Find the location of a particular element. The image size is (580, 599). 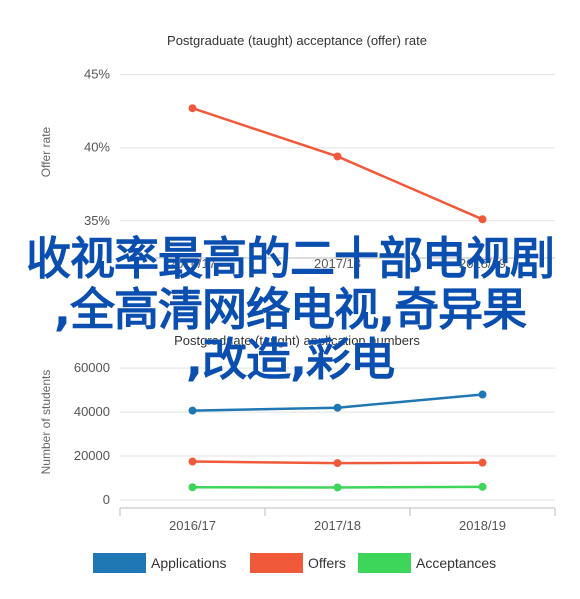

applications-y-tick-label: 0 is located at coordinates (106, 499).